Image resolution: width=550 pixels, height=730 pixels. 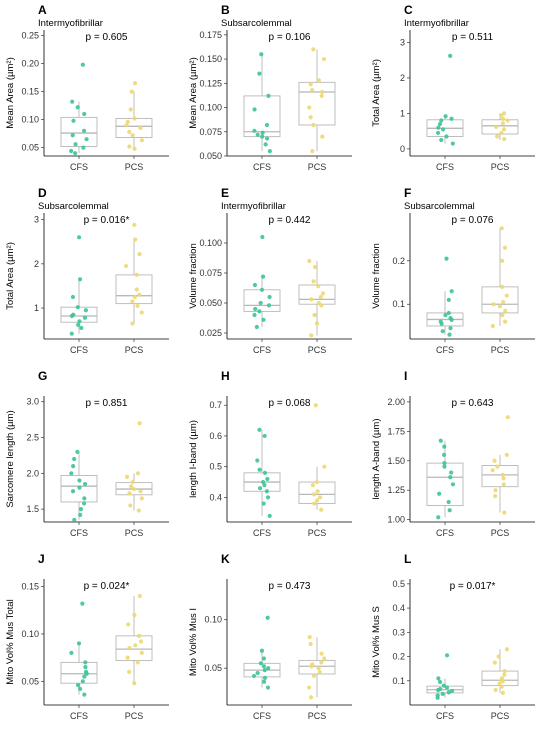 What do you see at coordinates (10, 92) in the screenshot?
I see `y-axis-label: Mean Area (µm²)` at bounding box center [10, 92].